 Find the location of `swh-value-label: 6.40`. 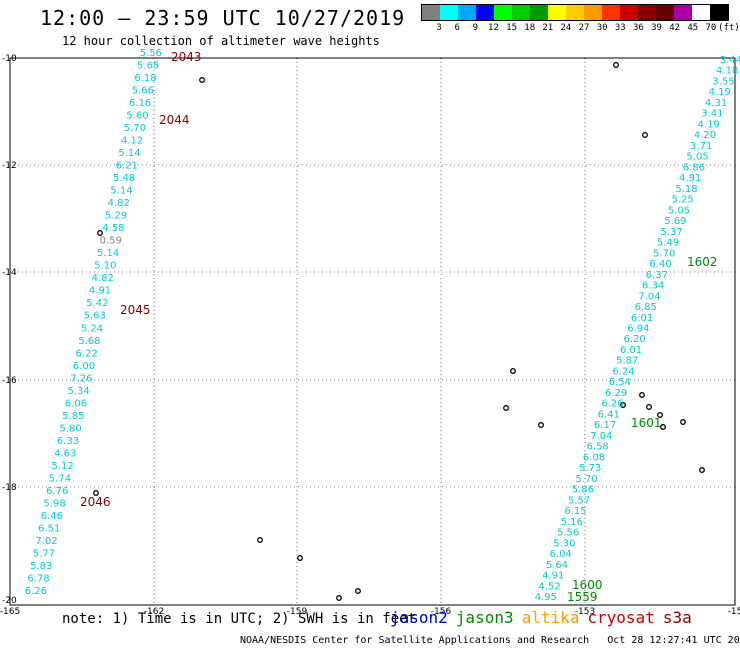

swh-value-label: 6.40 is located at coordinates (660, 264).